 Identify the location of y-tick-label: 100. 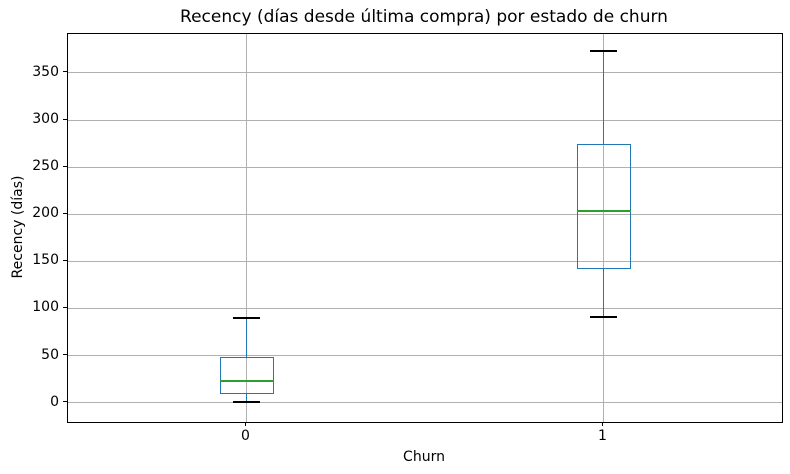
(45, 307).